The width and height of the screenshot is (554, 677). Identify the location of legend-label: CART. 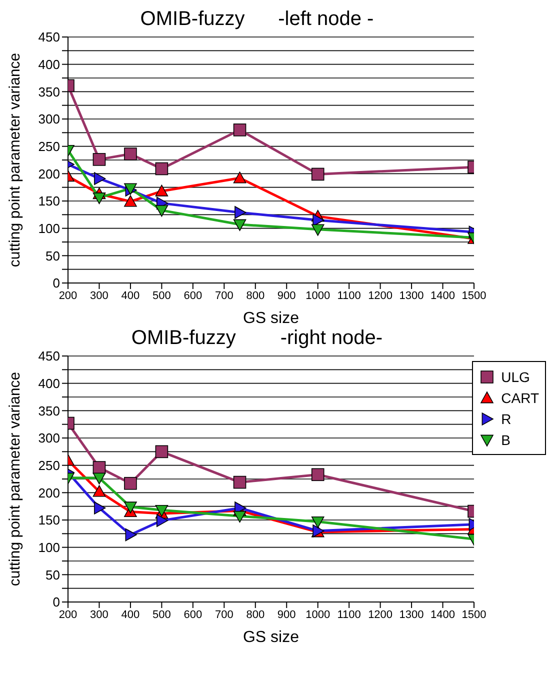
(520, 398).